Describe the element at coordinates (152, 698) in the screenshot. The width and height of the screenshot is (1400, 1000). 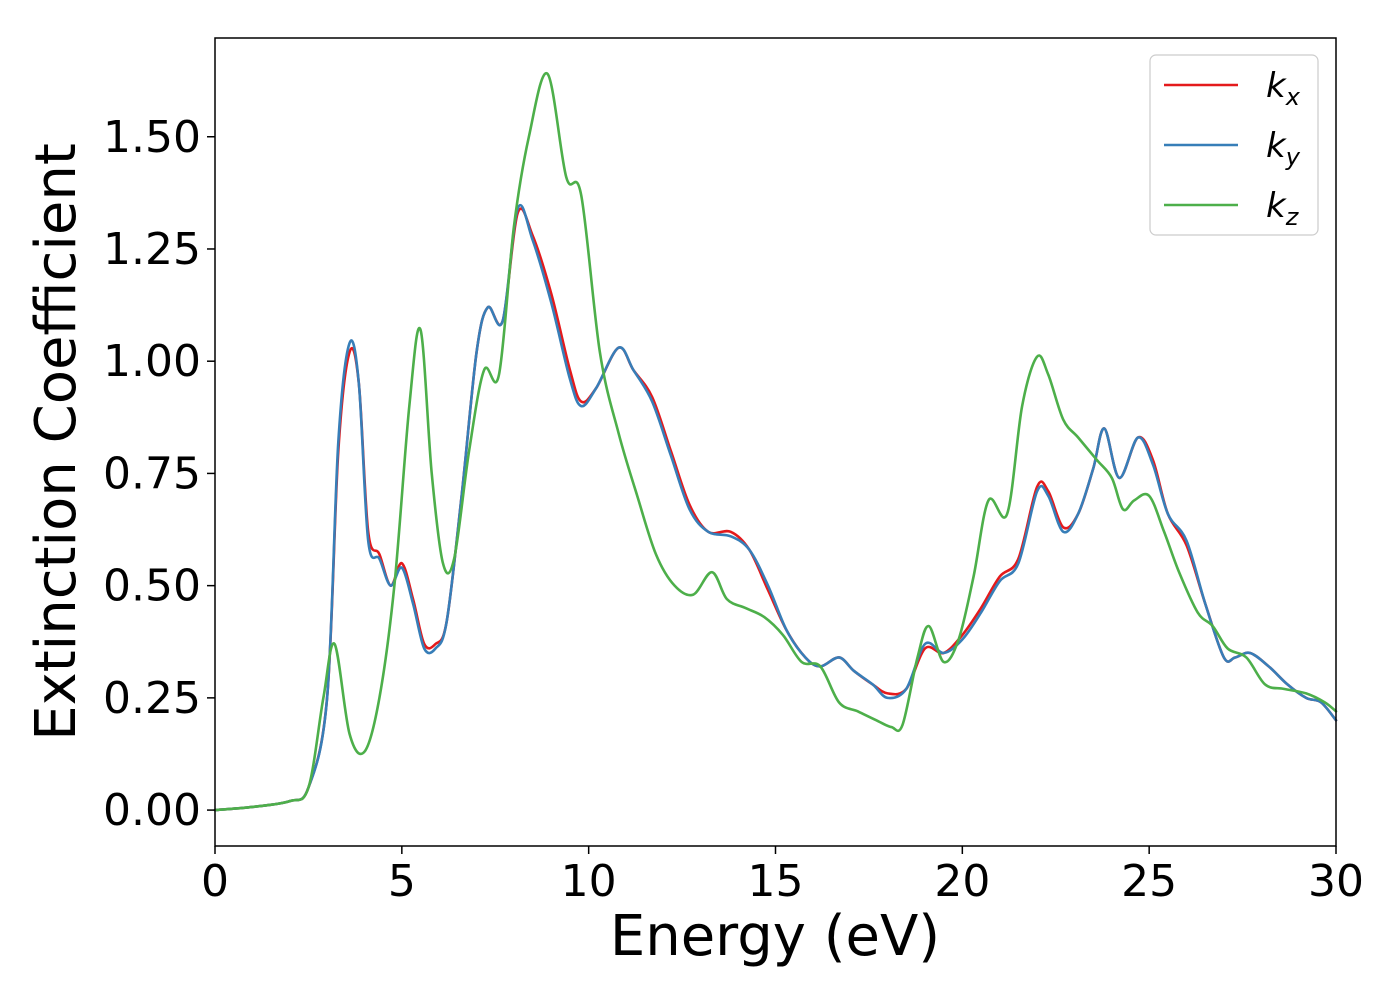
I see `y-tick-label: 0.25` at that location.